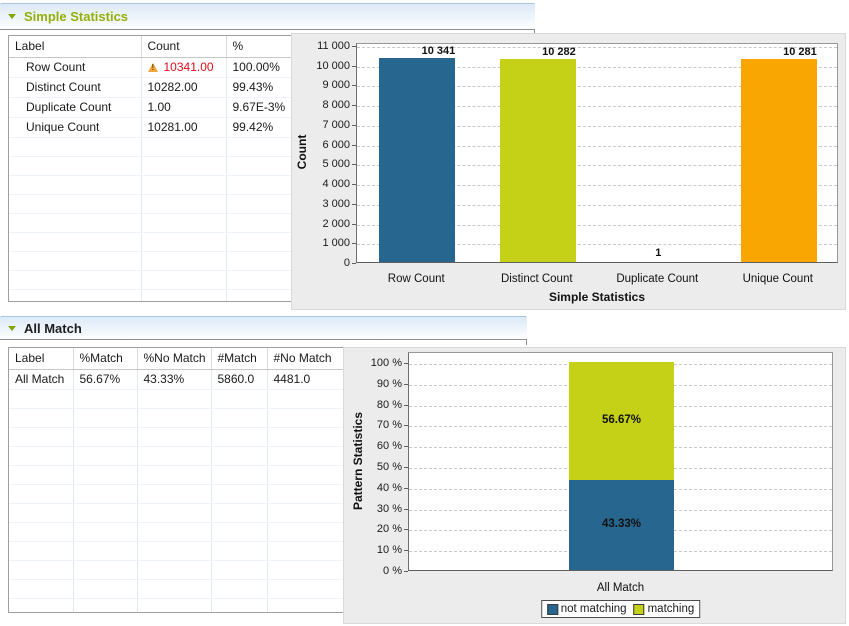 The height and width of the screenshot is (626, 849). What do you see at coordinates (438, 51) in the screenshot?
I see `bar-value-label: 10 341` at bounding box center [438, 51].